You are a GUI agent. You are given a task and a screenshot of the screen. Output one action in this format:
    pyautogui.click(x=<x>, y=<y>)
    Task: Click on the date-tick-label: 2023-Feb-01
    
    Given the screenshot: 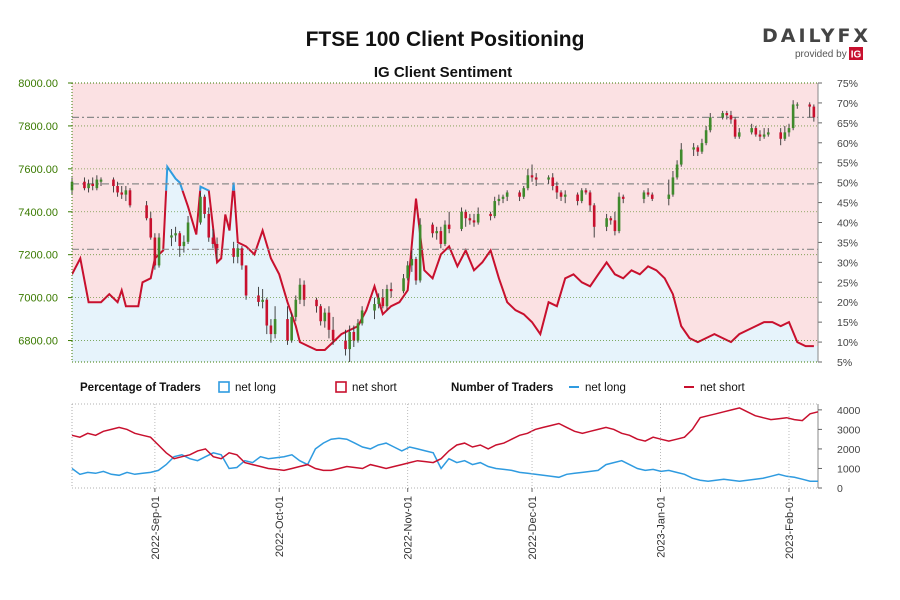 What is the action you would take?
    pyautogui.click(x=790, y=527)
    